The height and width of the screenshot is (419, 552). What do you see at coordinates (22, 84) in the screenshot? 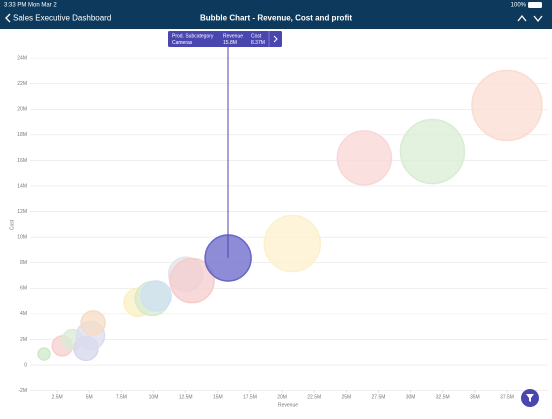
I see `y-tick-label: 22M` at bounding box center [22, 84].